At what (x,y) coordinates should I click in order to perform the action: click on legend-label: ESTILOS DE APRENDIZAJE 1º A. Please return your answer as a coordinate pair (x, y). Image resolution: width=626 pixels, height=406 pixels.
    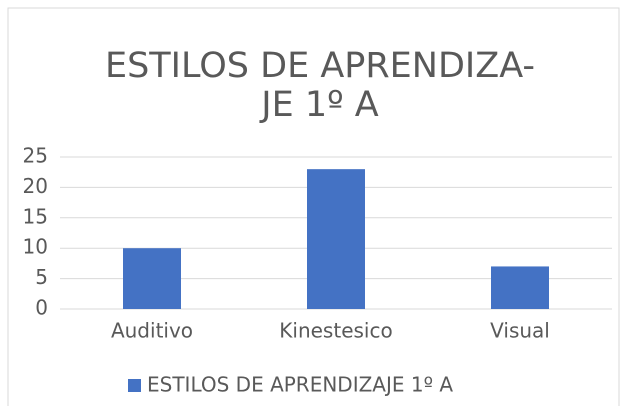
    Looking at the image, I should click on (300, 385).